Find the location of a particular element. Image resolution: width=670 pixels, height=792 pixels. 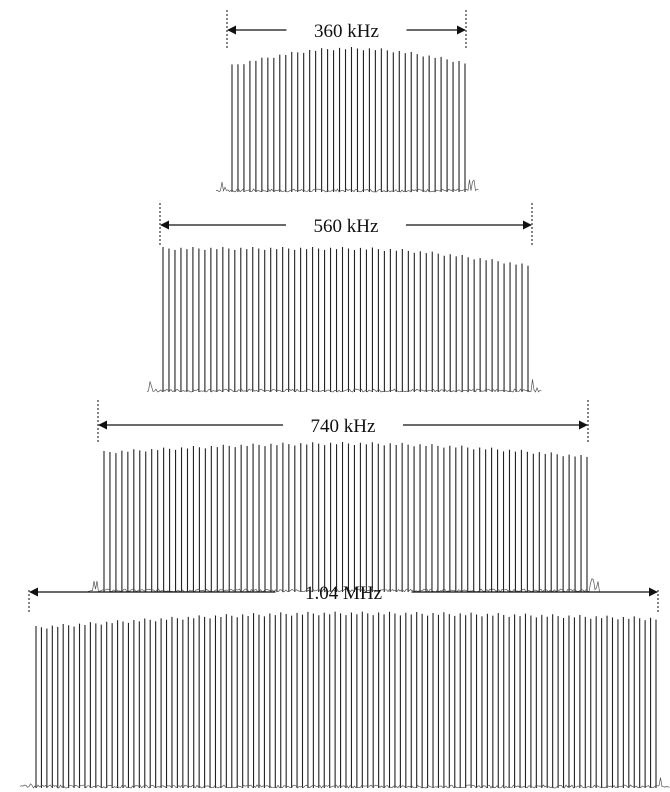

spectrum-panel-360khz: 360 kHz is located at coordinates (347, 101).